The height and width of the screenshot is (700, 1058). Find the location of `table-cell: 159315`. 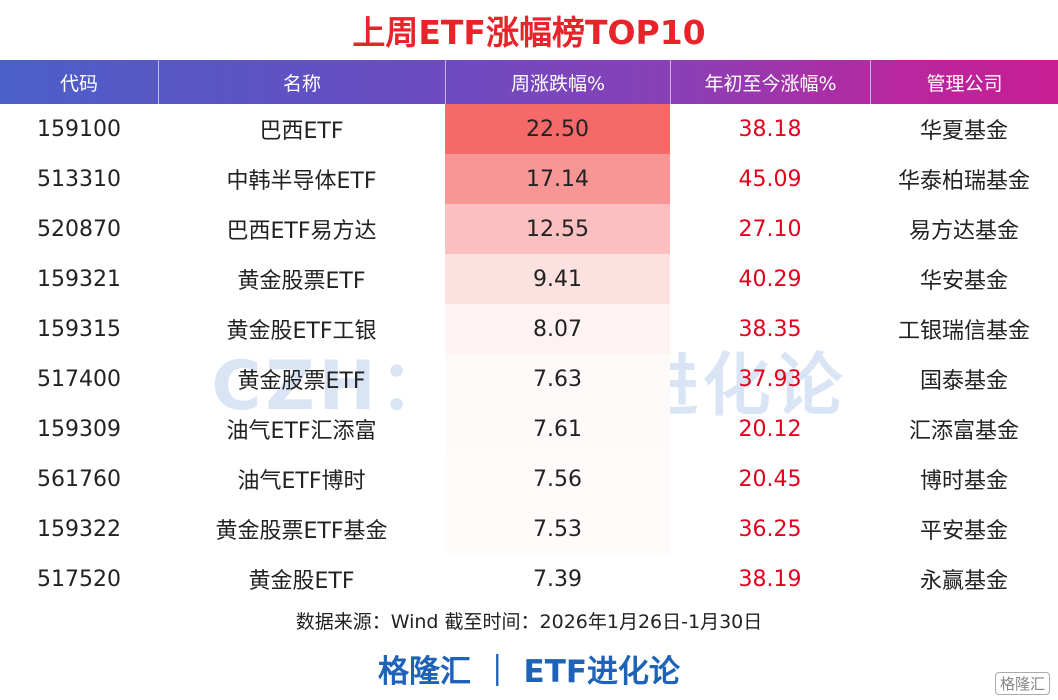

table-cell: 159315 is located at coordinates (79, 329).